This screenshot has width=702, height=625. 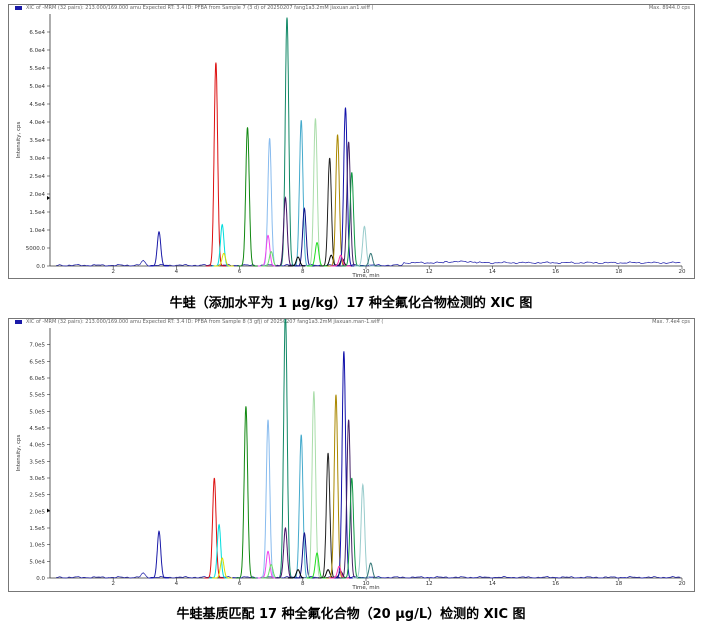 I want to click on y-tick-label: 6.0e4, so click(x=37, y=51).